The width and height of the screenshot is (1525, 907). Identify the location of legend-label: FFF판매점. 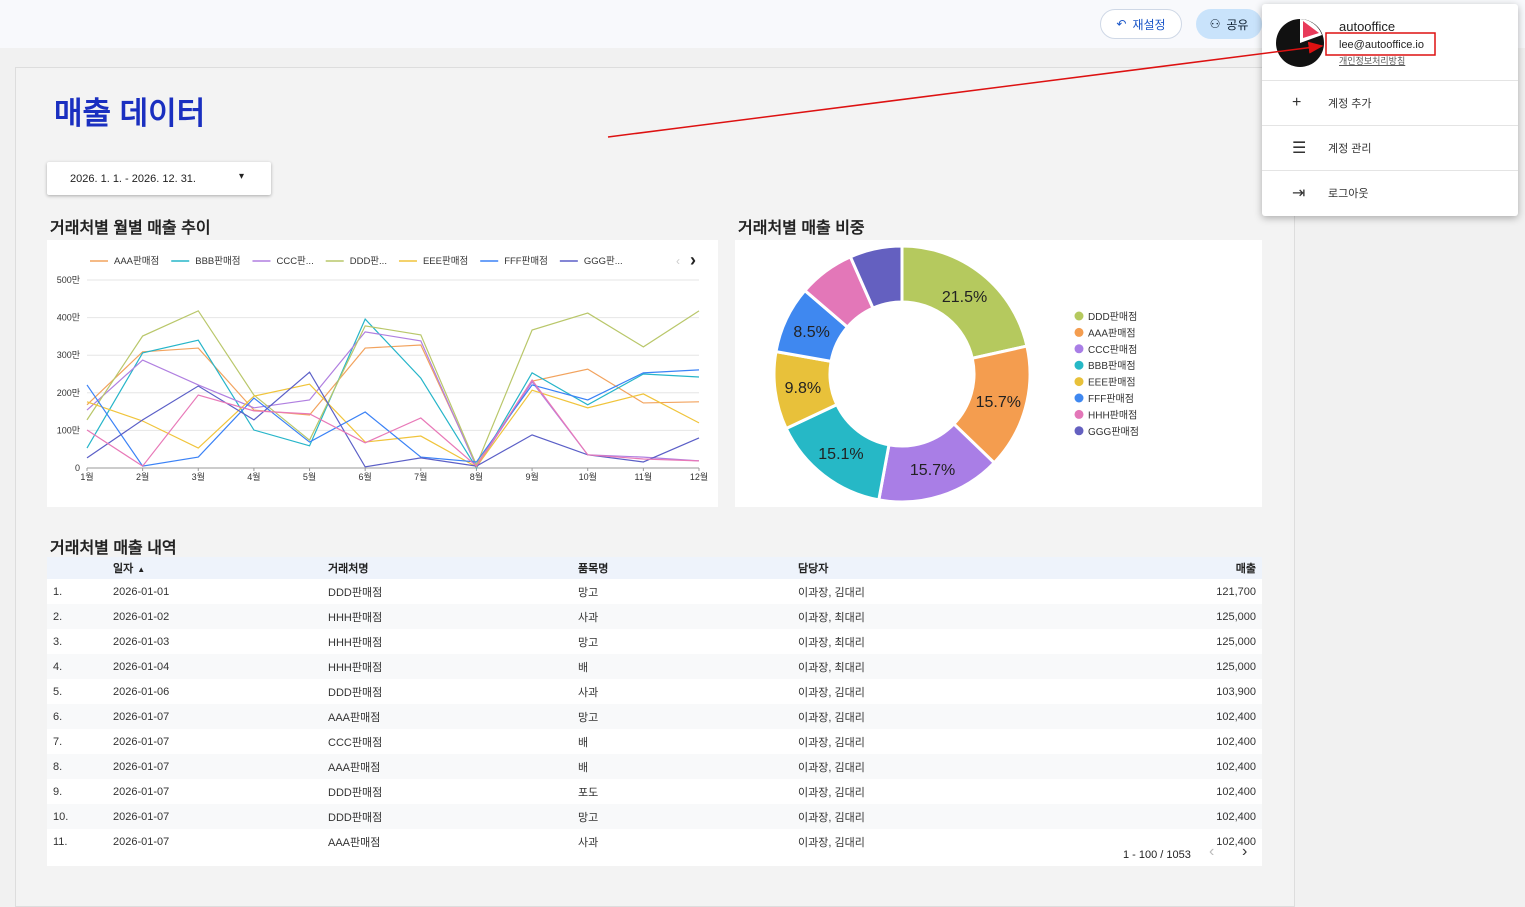
(1111, 399).